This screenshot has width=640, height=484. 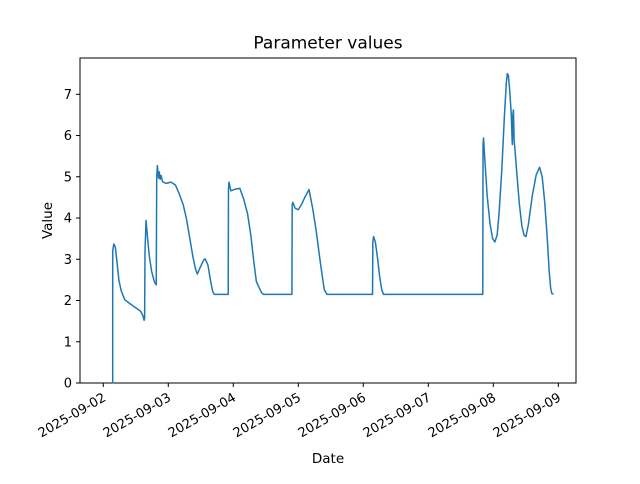 What do you see at coordinates (202, 415) in the screenshot?
I see `x-tick-label: 2025-09-04` at bounding box center [202, 415].